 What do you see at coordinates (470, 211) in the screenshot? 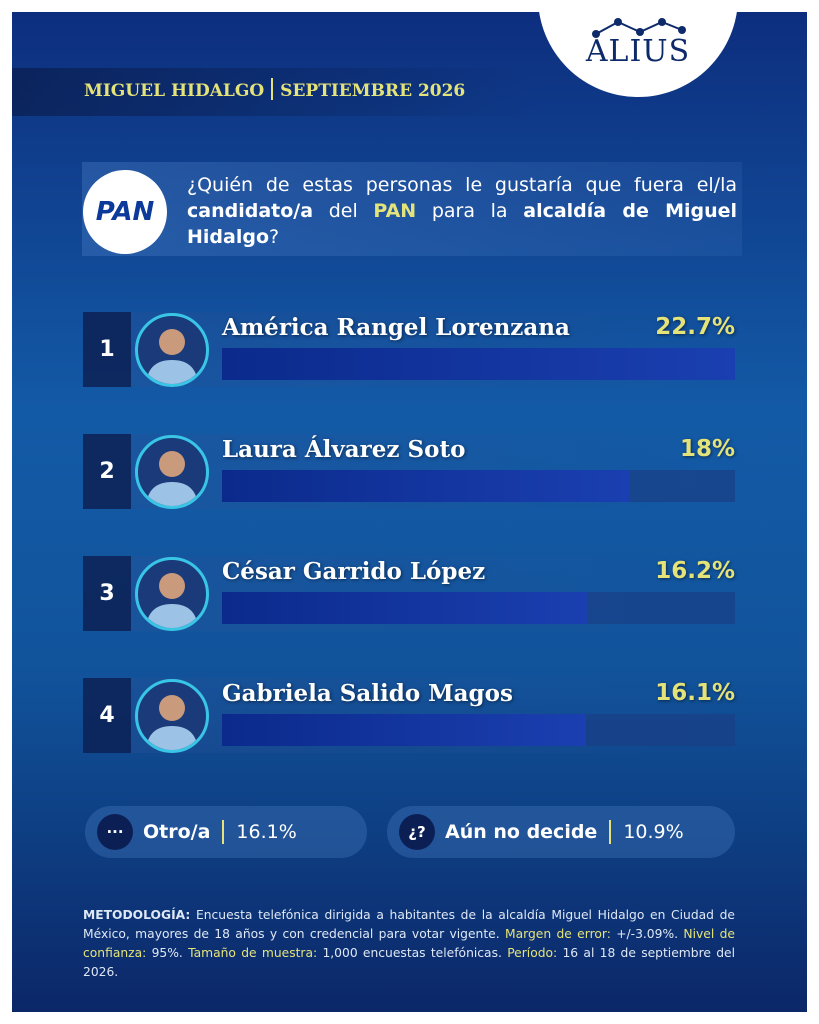
I see `text-part: para la` at bounding box center [470, 211].